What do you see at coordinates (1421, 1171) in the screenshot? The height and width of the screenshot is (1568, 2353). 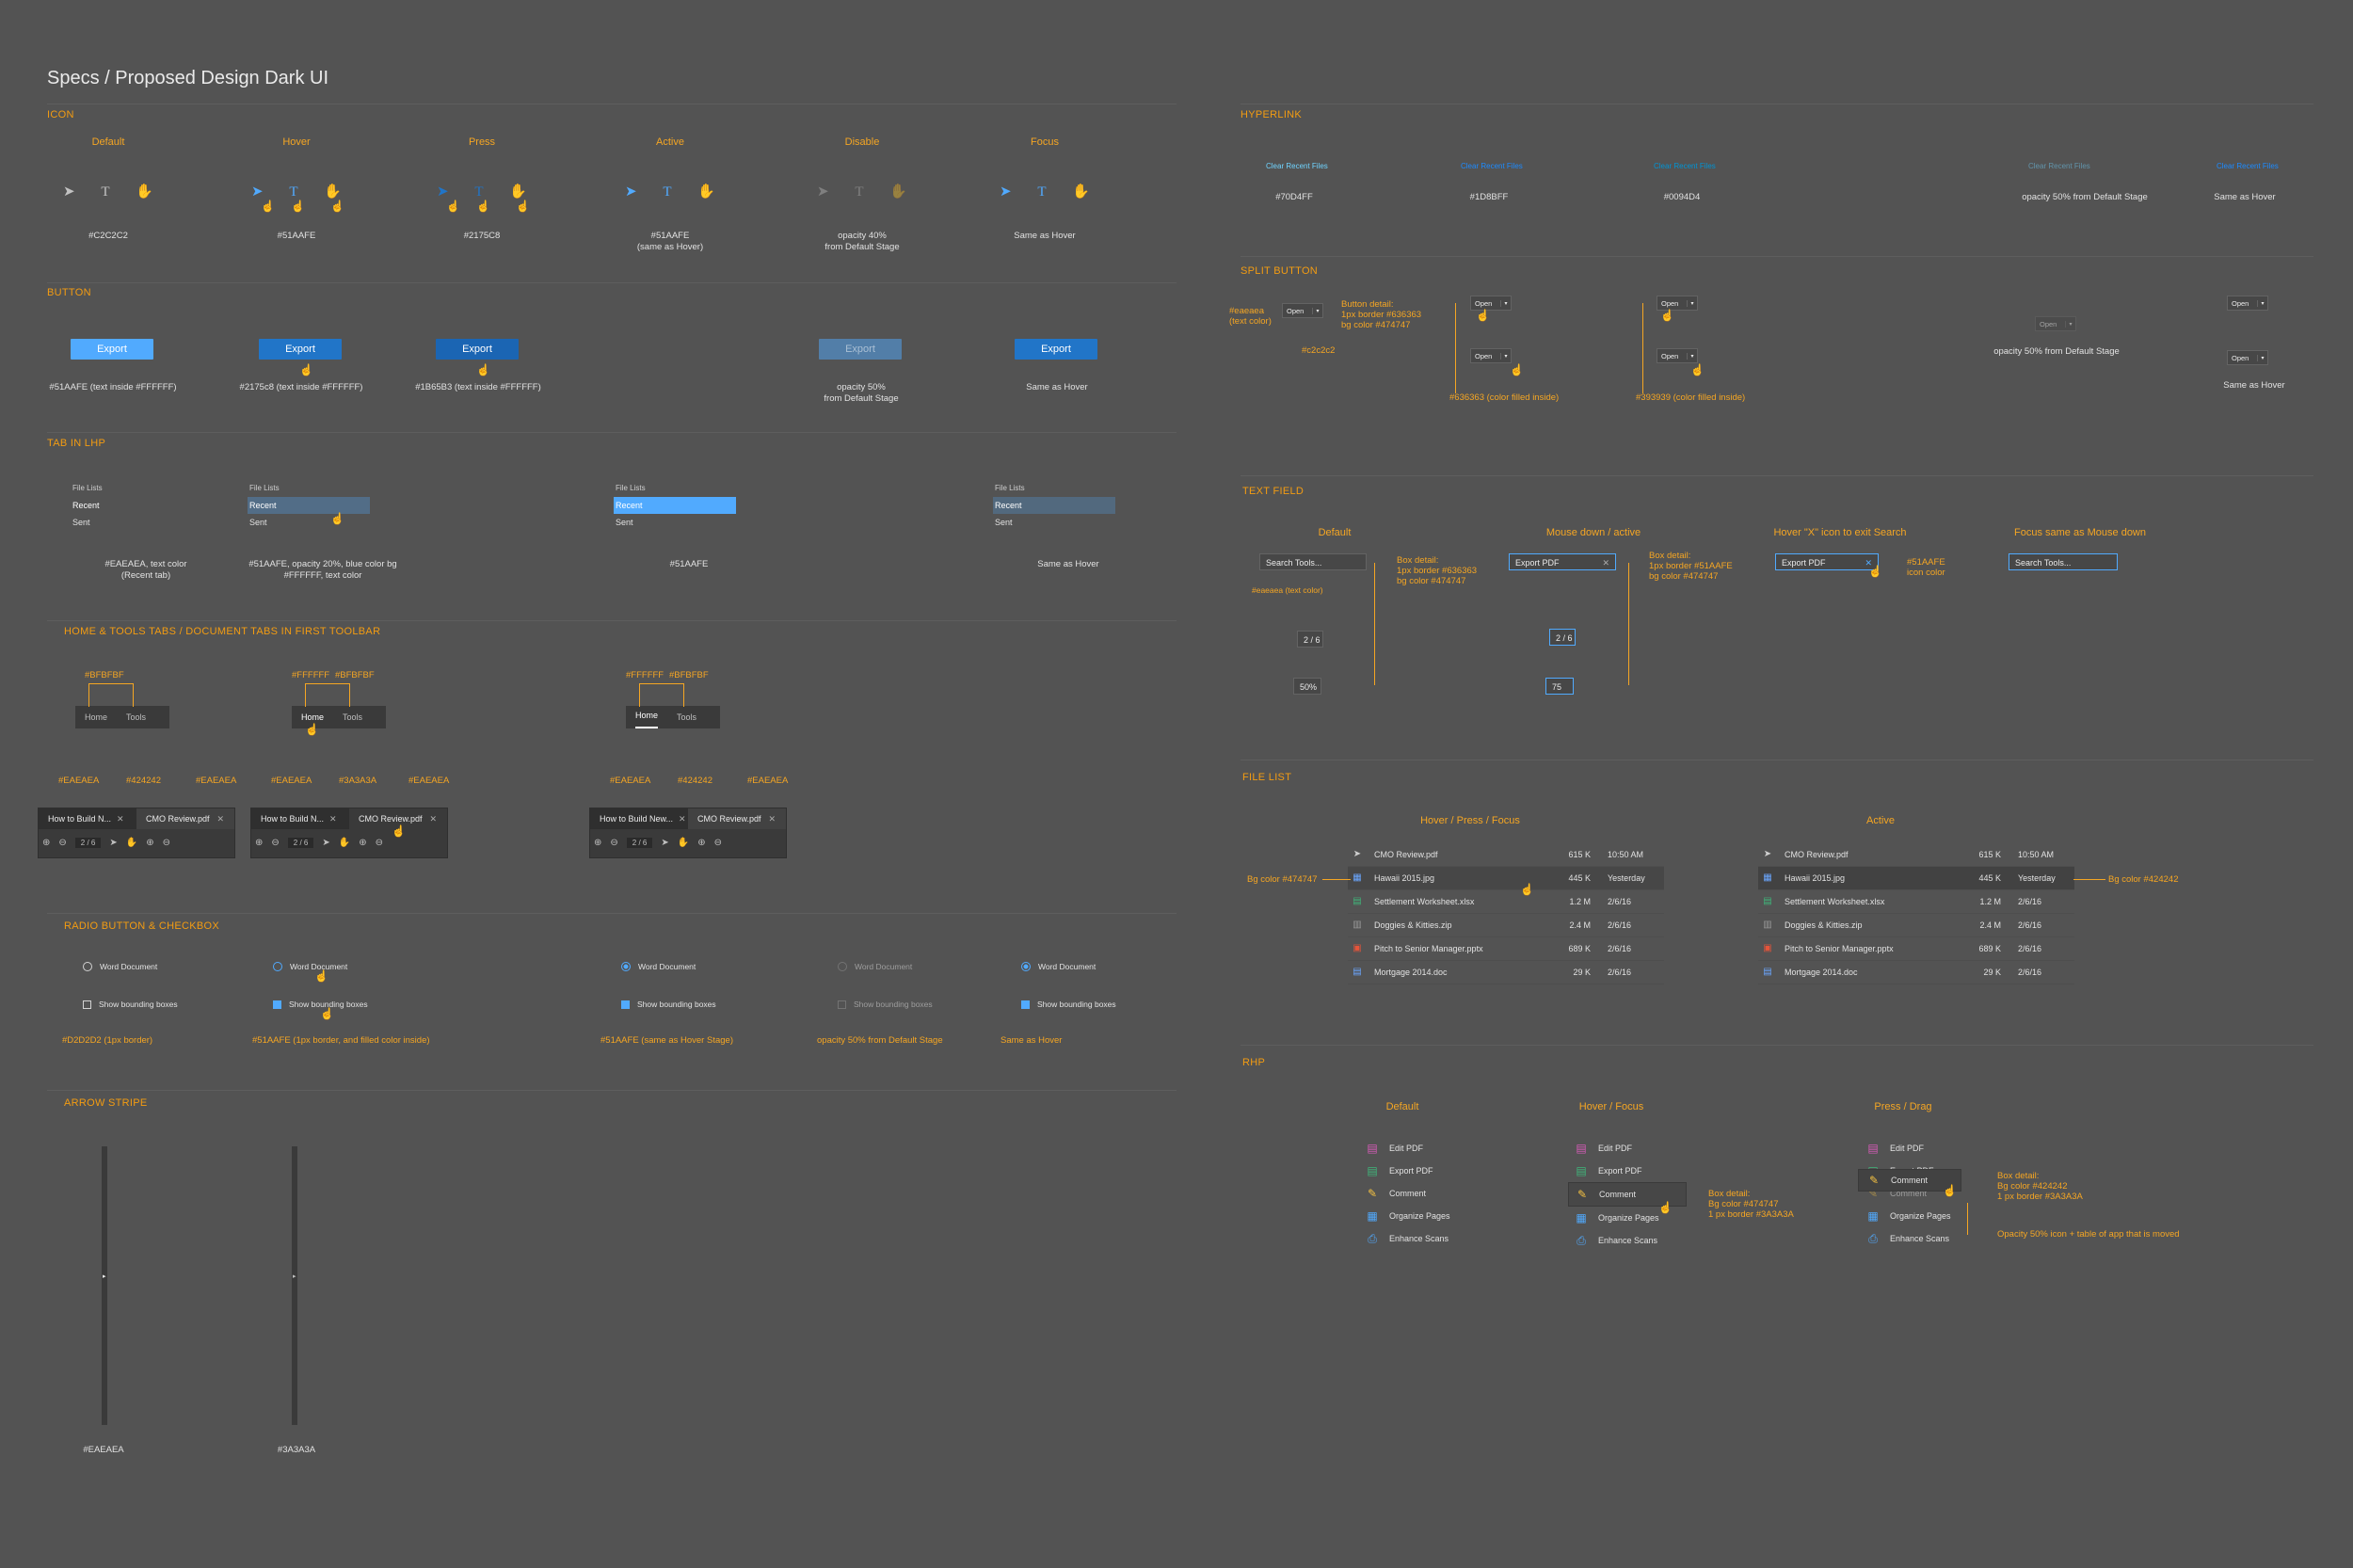 I see `rhp-item: ▤ Export PDF` at bounding box center [1421, 1171].